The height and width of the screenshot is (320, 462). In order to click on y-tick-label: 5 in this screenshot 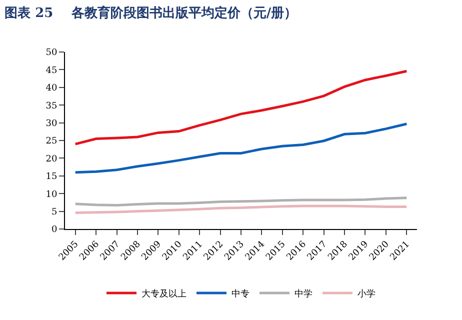, I will do `click(54, 212)`.